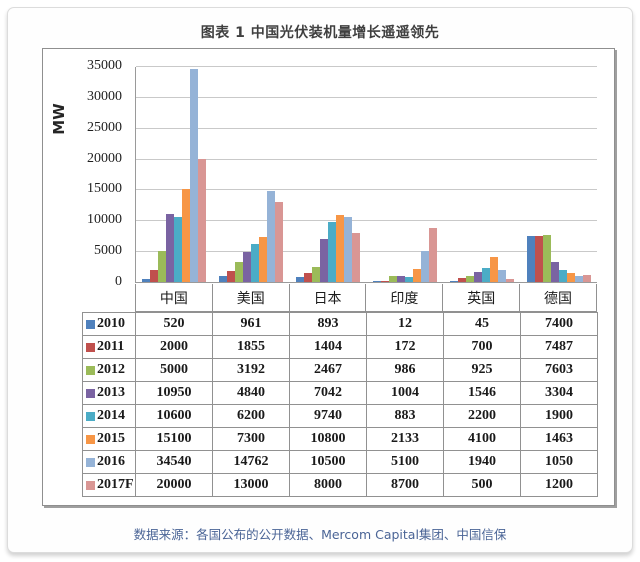 The height and width of the screenshot is (562, 640). I want to click on table-row: 2014 10600 6200 9740 883 2200 1900, so click(340, 416).